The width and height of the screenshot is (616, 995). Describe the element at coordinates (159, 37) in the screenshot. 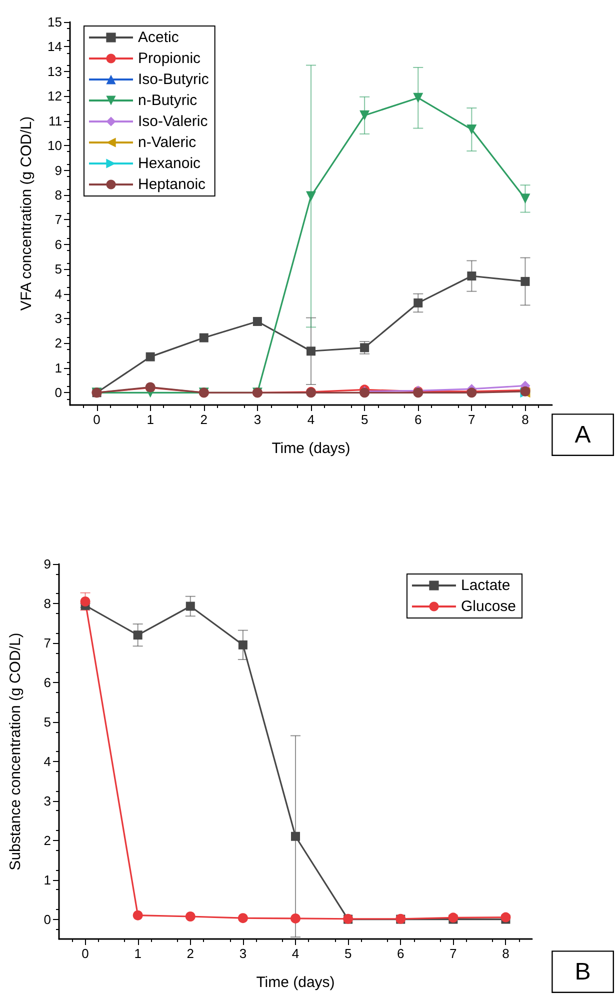

I see `legend-label: Acetic` at that location.